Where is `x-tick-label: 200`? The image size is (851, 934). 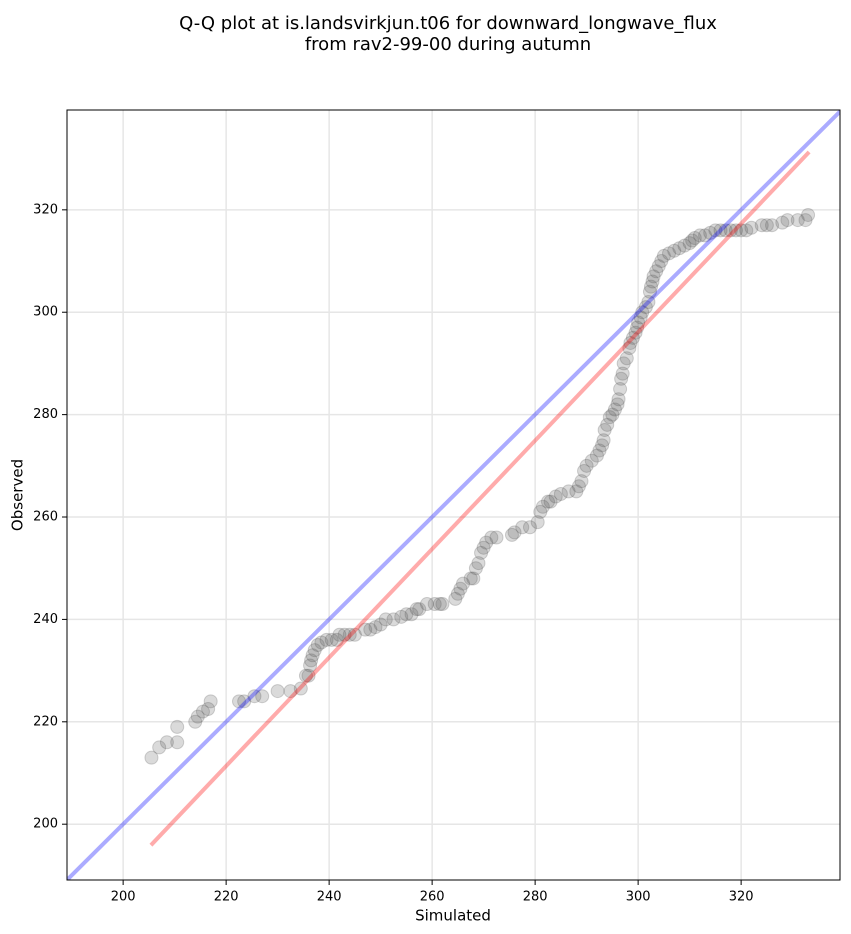 x-tick-label: 200 is located at coordinates (123, 897).